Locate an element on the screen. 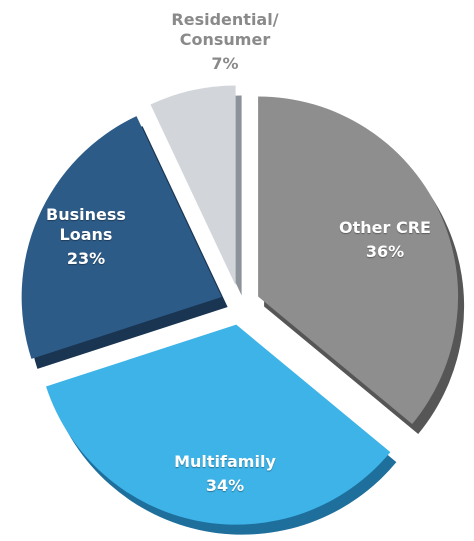 This screenshot has width=474, height=541. slice-value: 34% is located at coordinates (225, 485).